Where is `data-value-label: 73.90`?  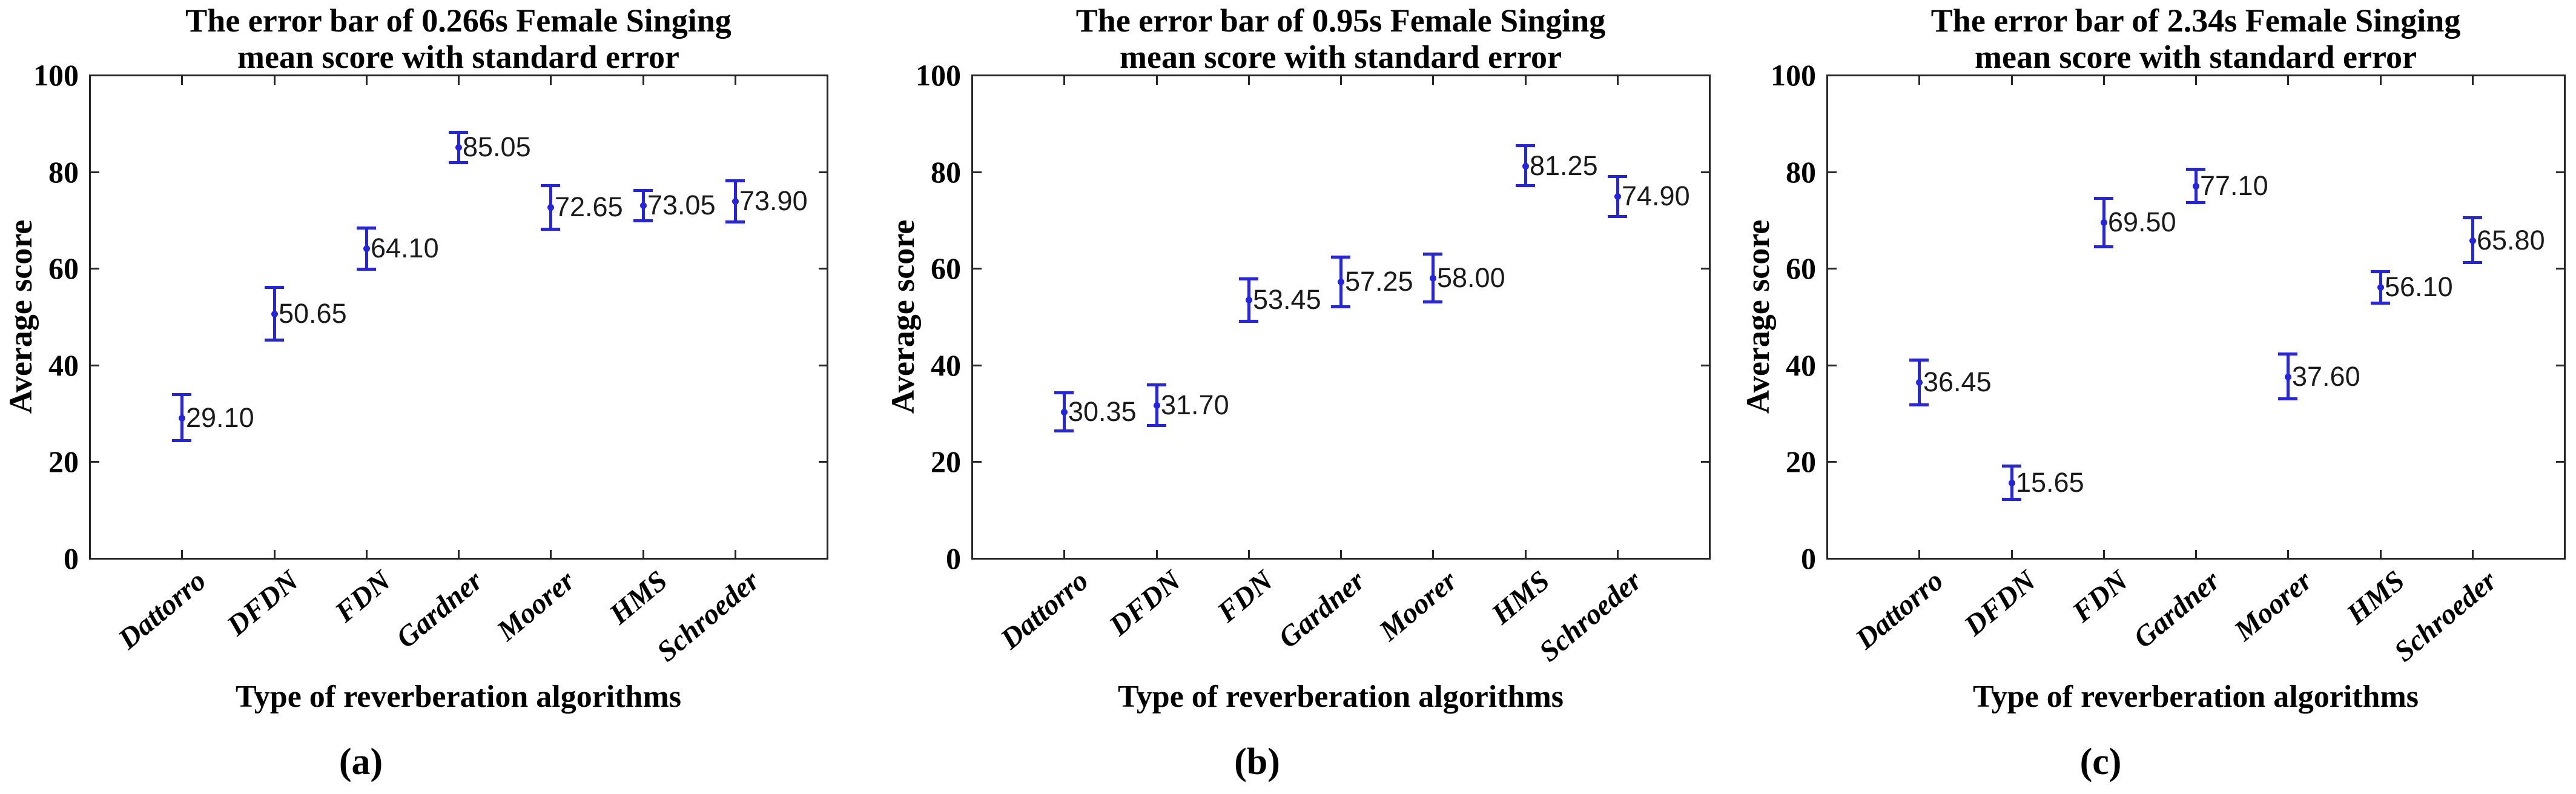 data-value-label: 73.90 is located at coordinates (773, 201).